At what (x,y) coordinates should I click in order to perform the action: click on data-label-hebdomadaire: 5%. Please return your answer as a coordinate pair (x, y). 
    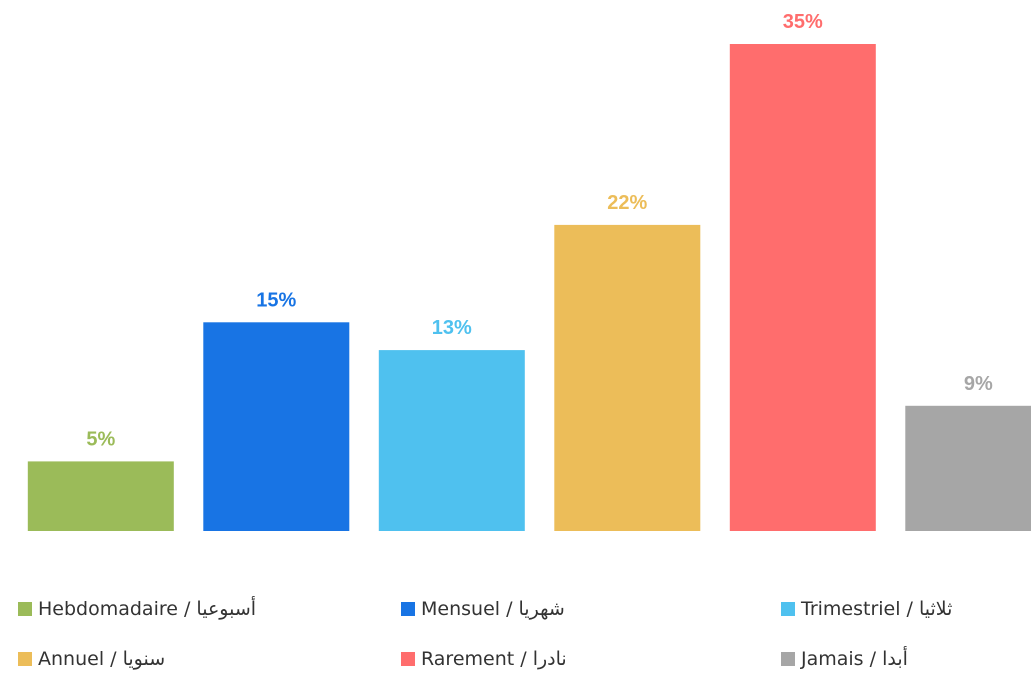
    Looking at the image, I should click on (100, 439).